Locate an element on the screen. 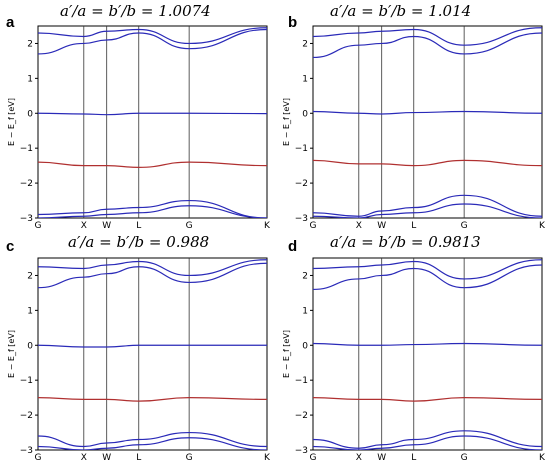 The height and width of the screenshot is (467, 550). panel-title-a: a′/a = b′/b = 1.0074 is located at coordinates (135, 11).